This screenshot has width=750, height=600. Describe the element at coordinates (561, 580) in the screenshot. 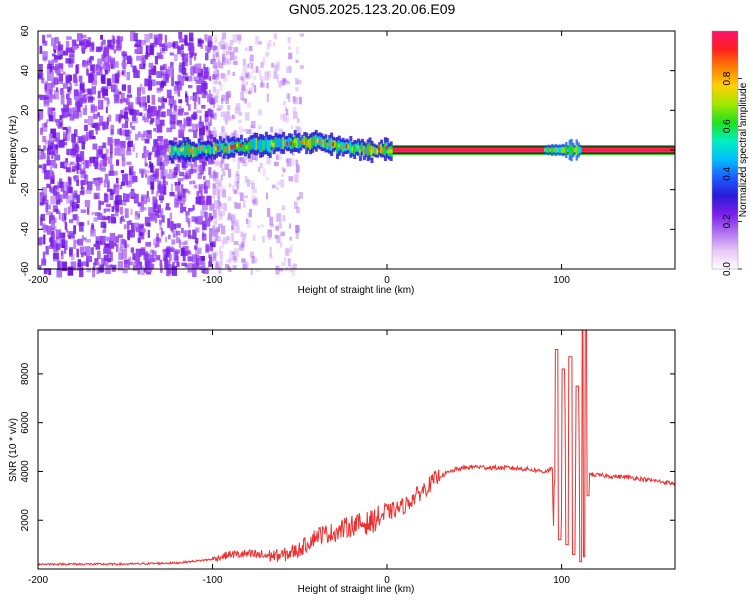

I see `snr-x-tick-label: 100` at that location.